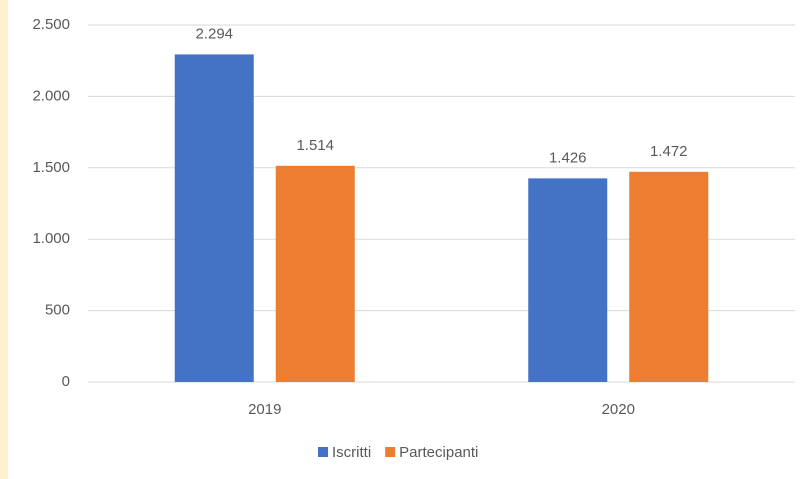 This screenshot has height=479, width=805. I want to click on y-tick-label: 2.000, so click(51, 95).